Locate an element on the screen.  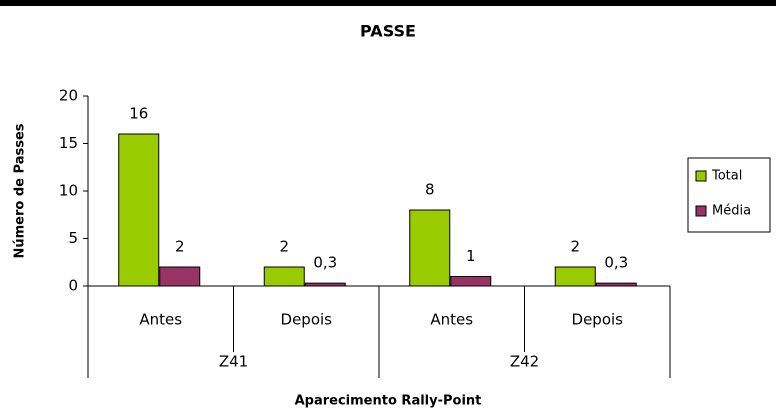
x-axis-title: Aparecimento Rally-Point is located at coordinates (388, 401).